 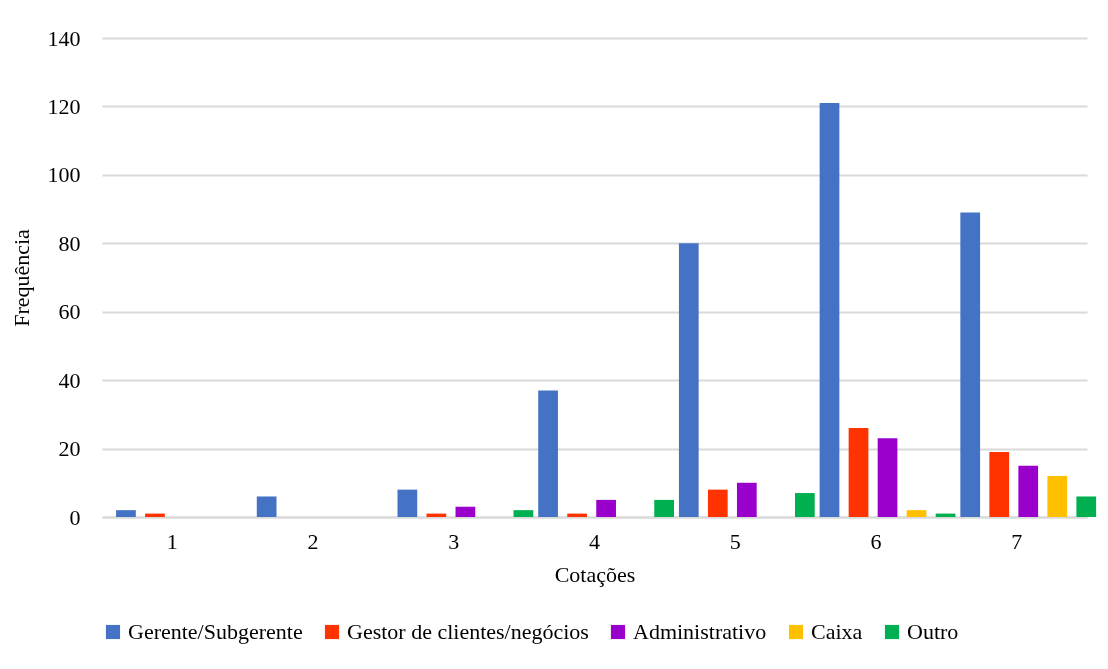 What do you see at coordinates (64, 175) in the screenshot?
I see `y-tick-label: 100` at bounding box center [64, 175].